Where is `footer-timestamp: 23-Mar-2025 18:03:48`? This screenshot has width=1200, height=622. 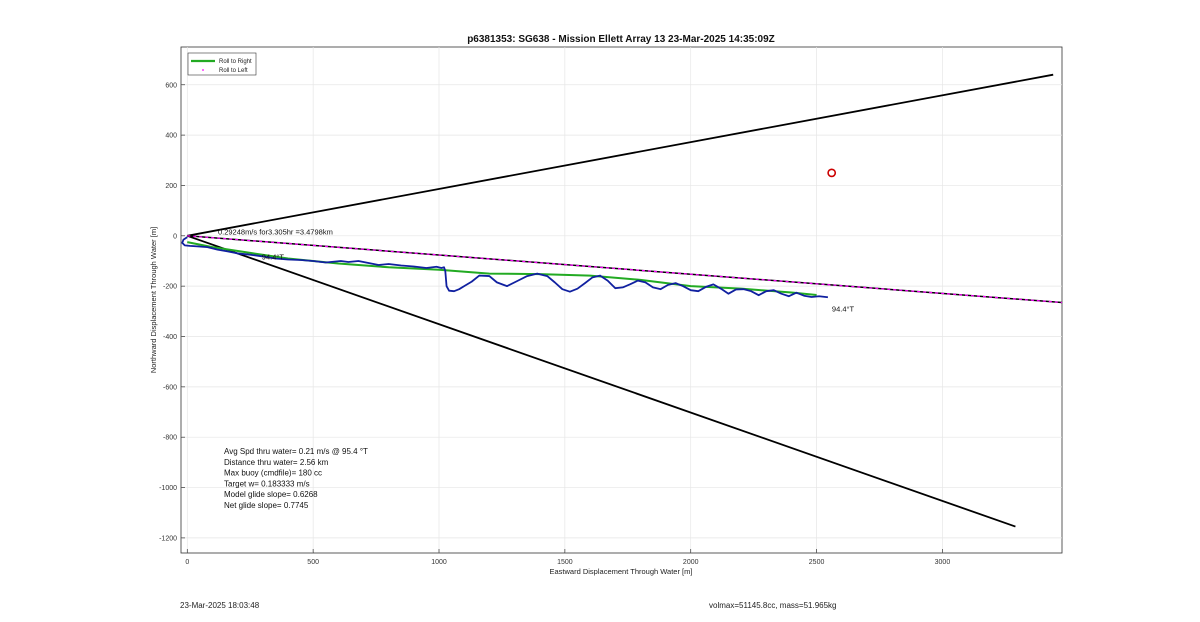
footer-timestamp: 23-Mar-2025 18:03:48 is located at coordinates (220, 605).